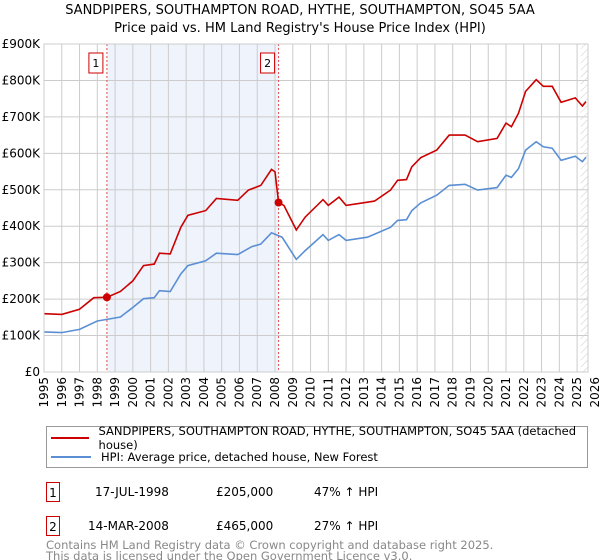 The image size is (600, 560). What do you see at coordinates (22, 80) in the screenshot?
I see `y-tick-label: £800K` at bounding box center [22, 80].